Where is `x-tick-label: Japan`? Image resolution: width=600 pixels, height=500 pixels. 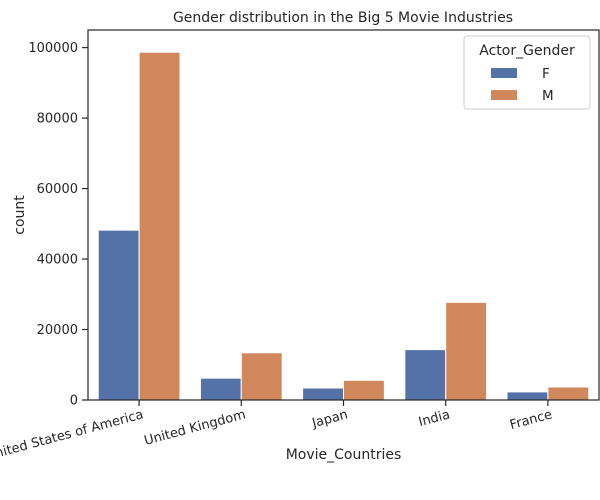 x-tick-label: Japan is located at coordinates (330, 419).